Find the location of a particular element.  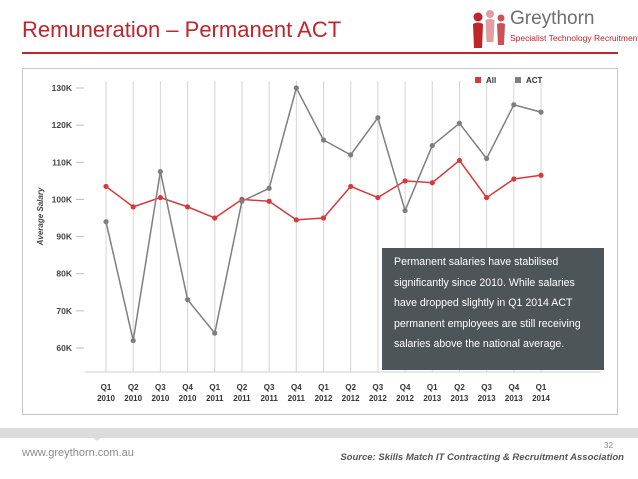

y-tick-label: 120K is located at coordinates (62, 125).